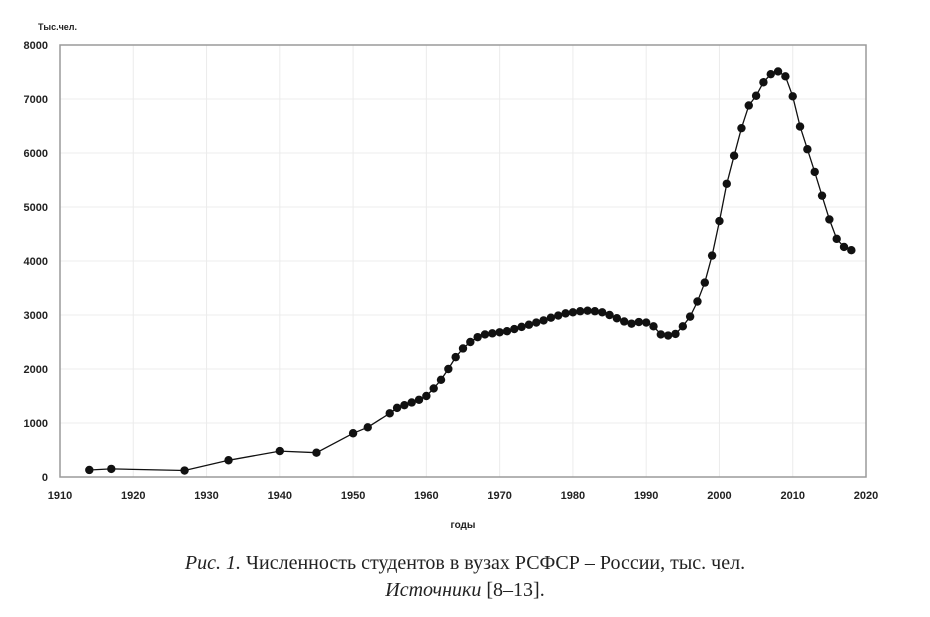 Image resolution: width=930 pixels, height=617 pixels. I want to click on y-tick-label: 1000, so click(36, 424).